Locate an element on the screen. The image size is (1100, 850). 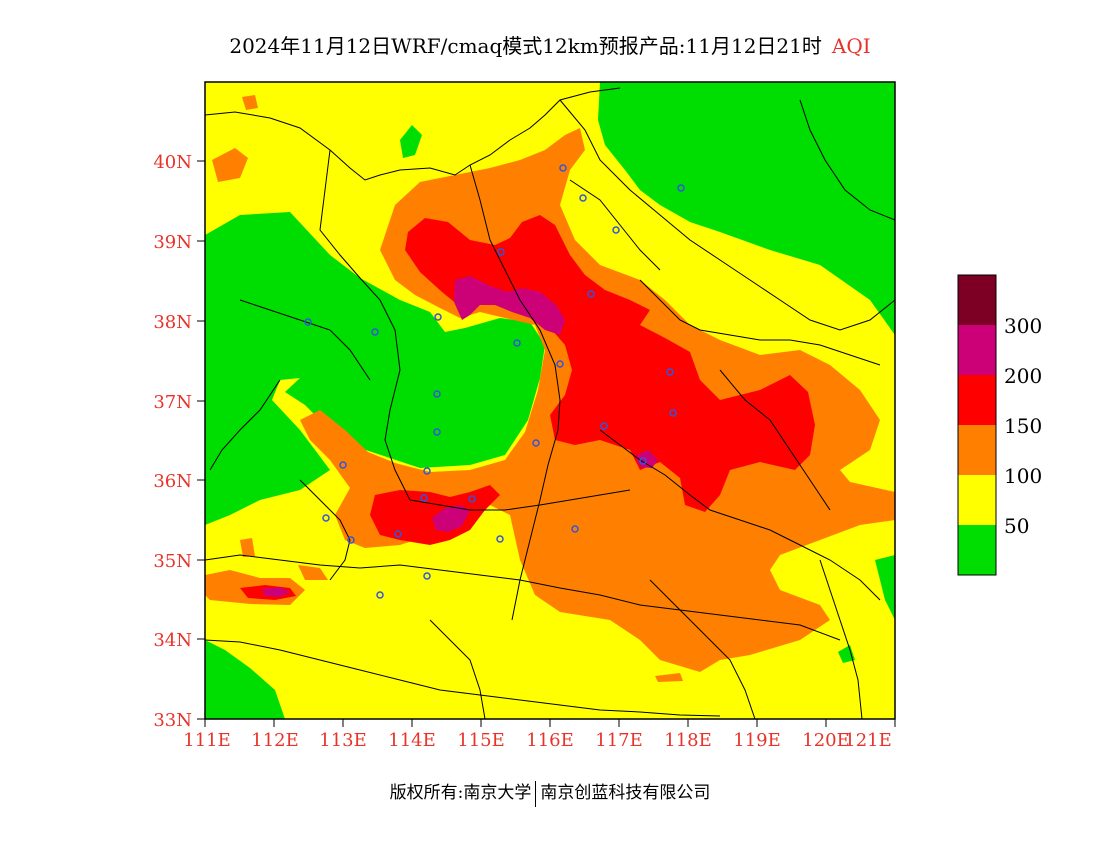
lon-tick-label: 112E is located at coordinates (275, 740).